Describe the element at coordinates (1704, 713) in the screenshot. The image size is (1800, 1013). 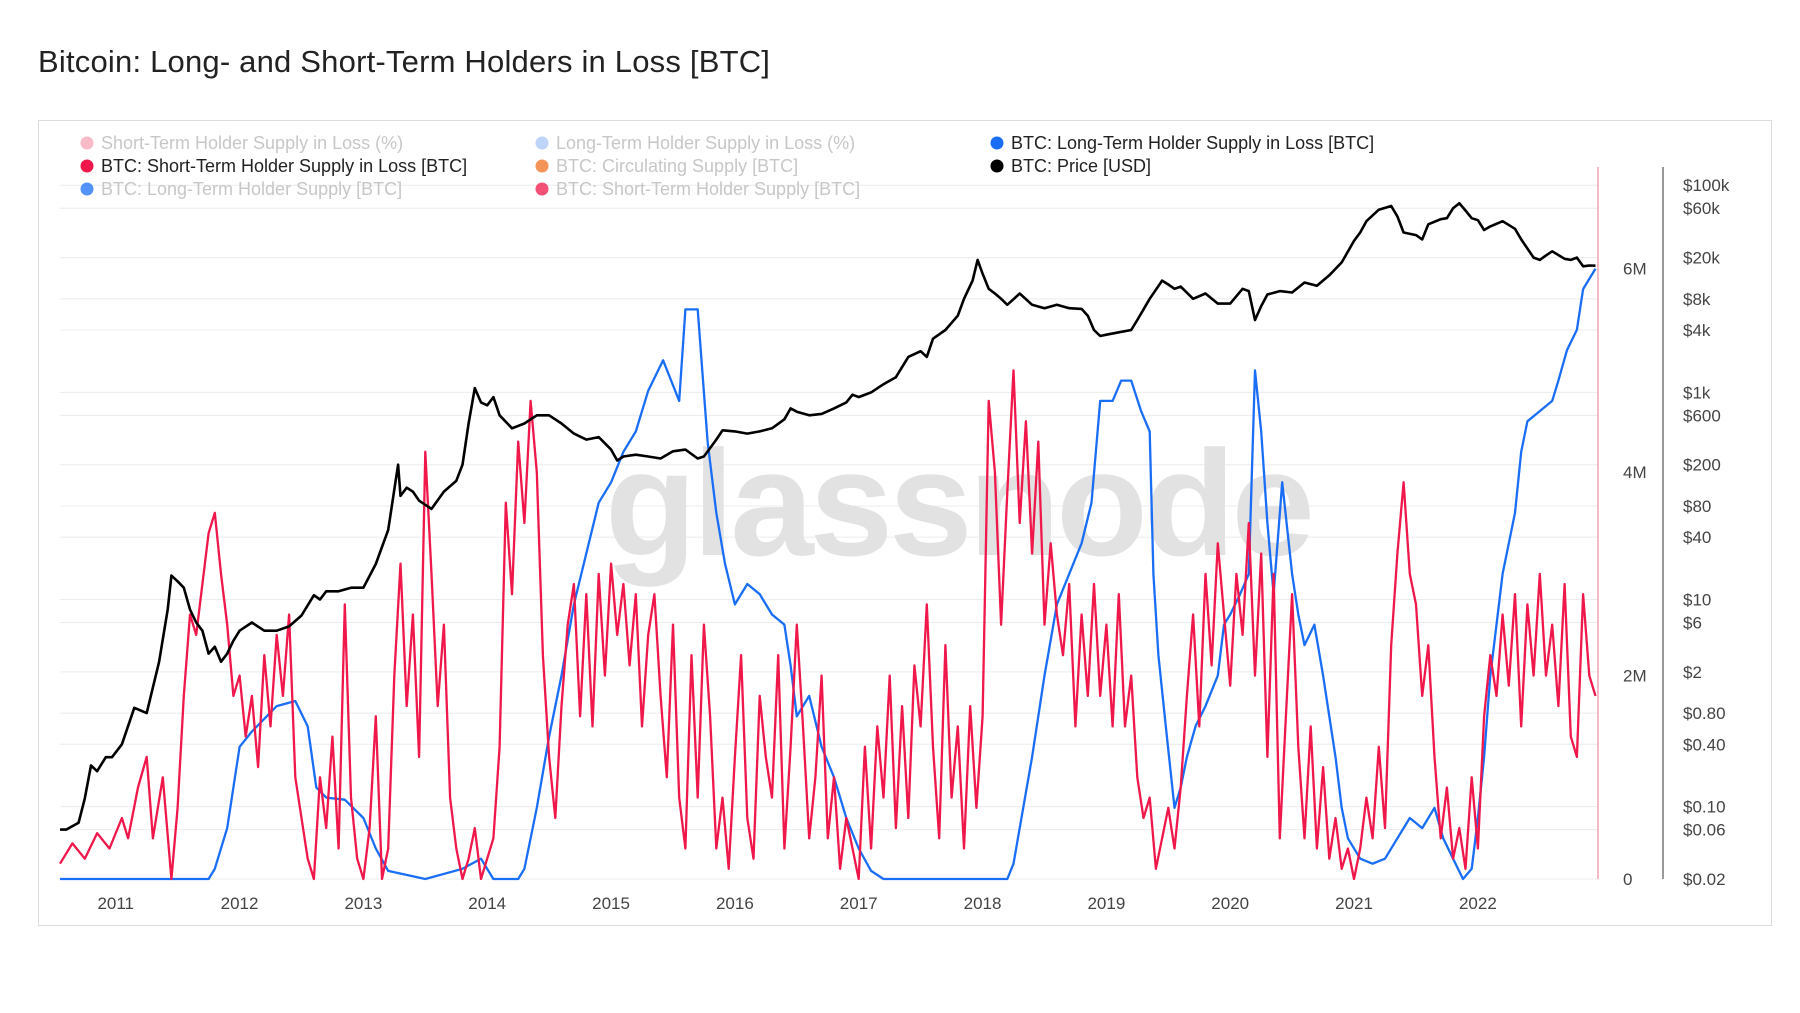
I see `right-axis-tick-label: $0.80` at that location.